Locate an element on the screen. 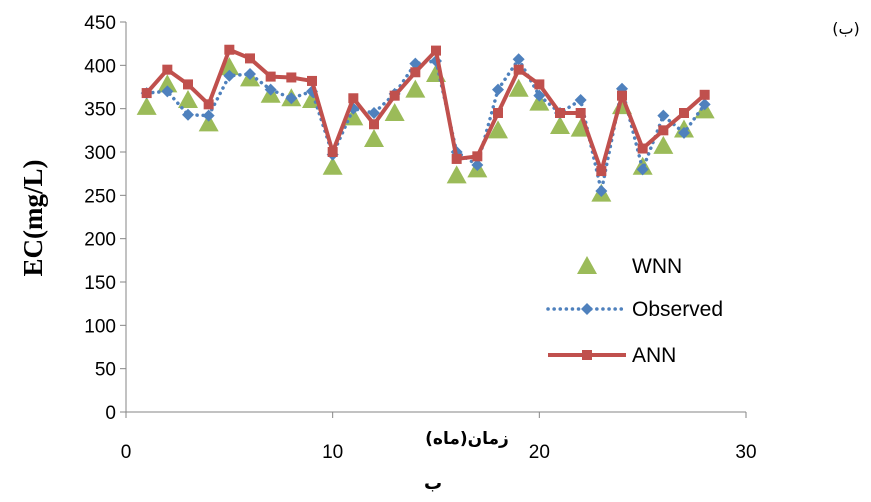 The height and width of the screenshot is (502, 871). y-tick-label: 300 is located at coordinates (100, 153).